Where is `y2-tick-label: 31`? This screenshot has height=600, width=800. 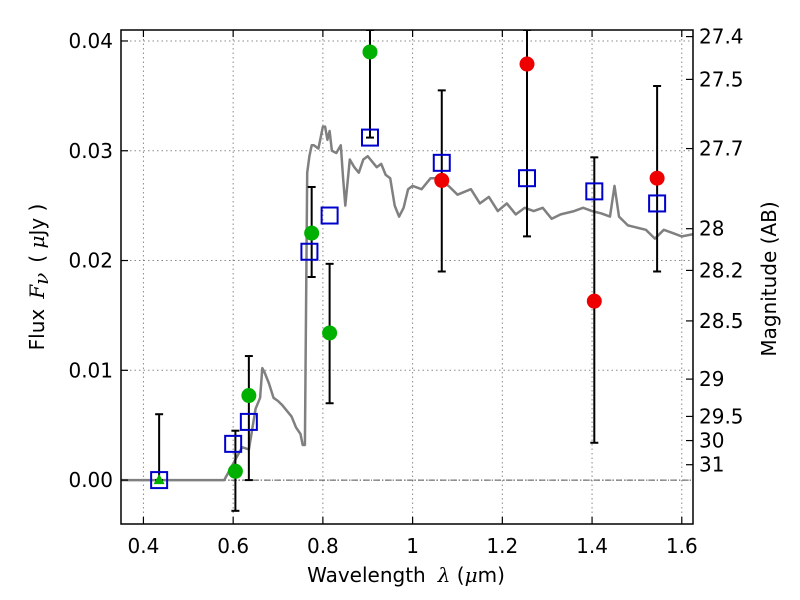 y2-tick-label: 31 is located at coordinates (711, 465).